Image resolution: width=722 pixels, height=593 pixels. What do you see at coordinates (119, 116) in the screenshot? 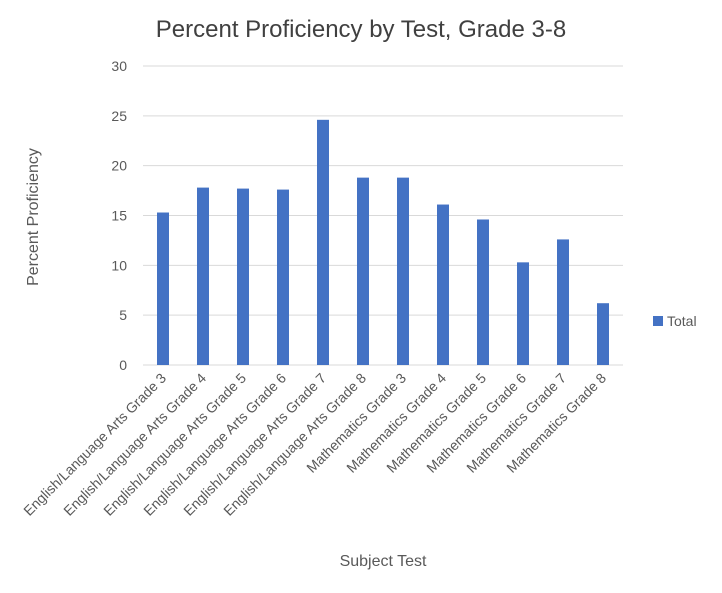
I see `y-tick-label: 25` at bounding box center [119, 116].